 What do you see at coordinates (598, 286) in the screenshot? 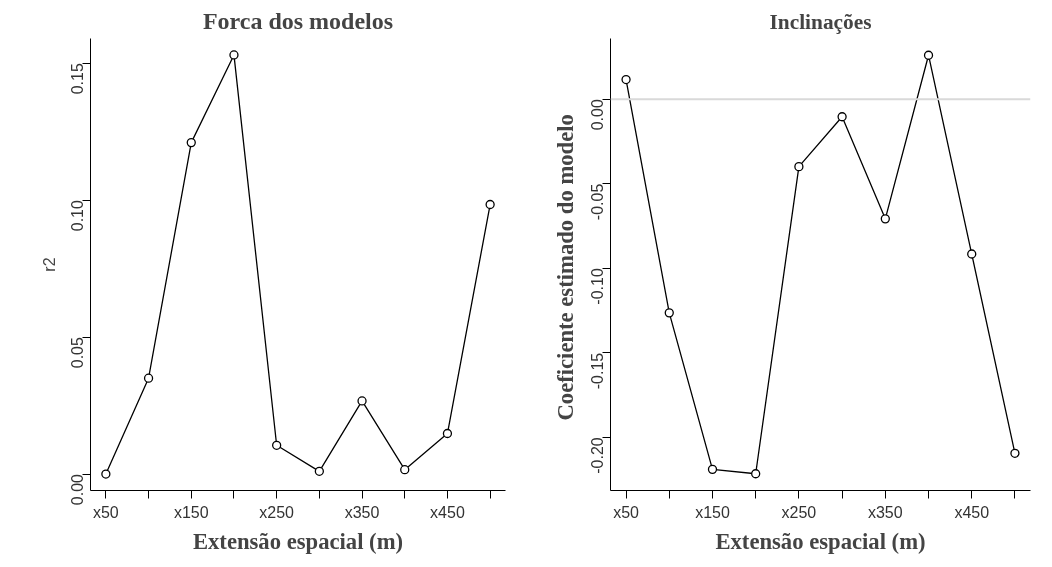
I see `y-tick-label: -0.10` at bounding box center [598, 286].